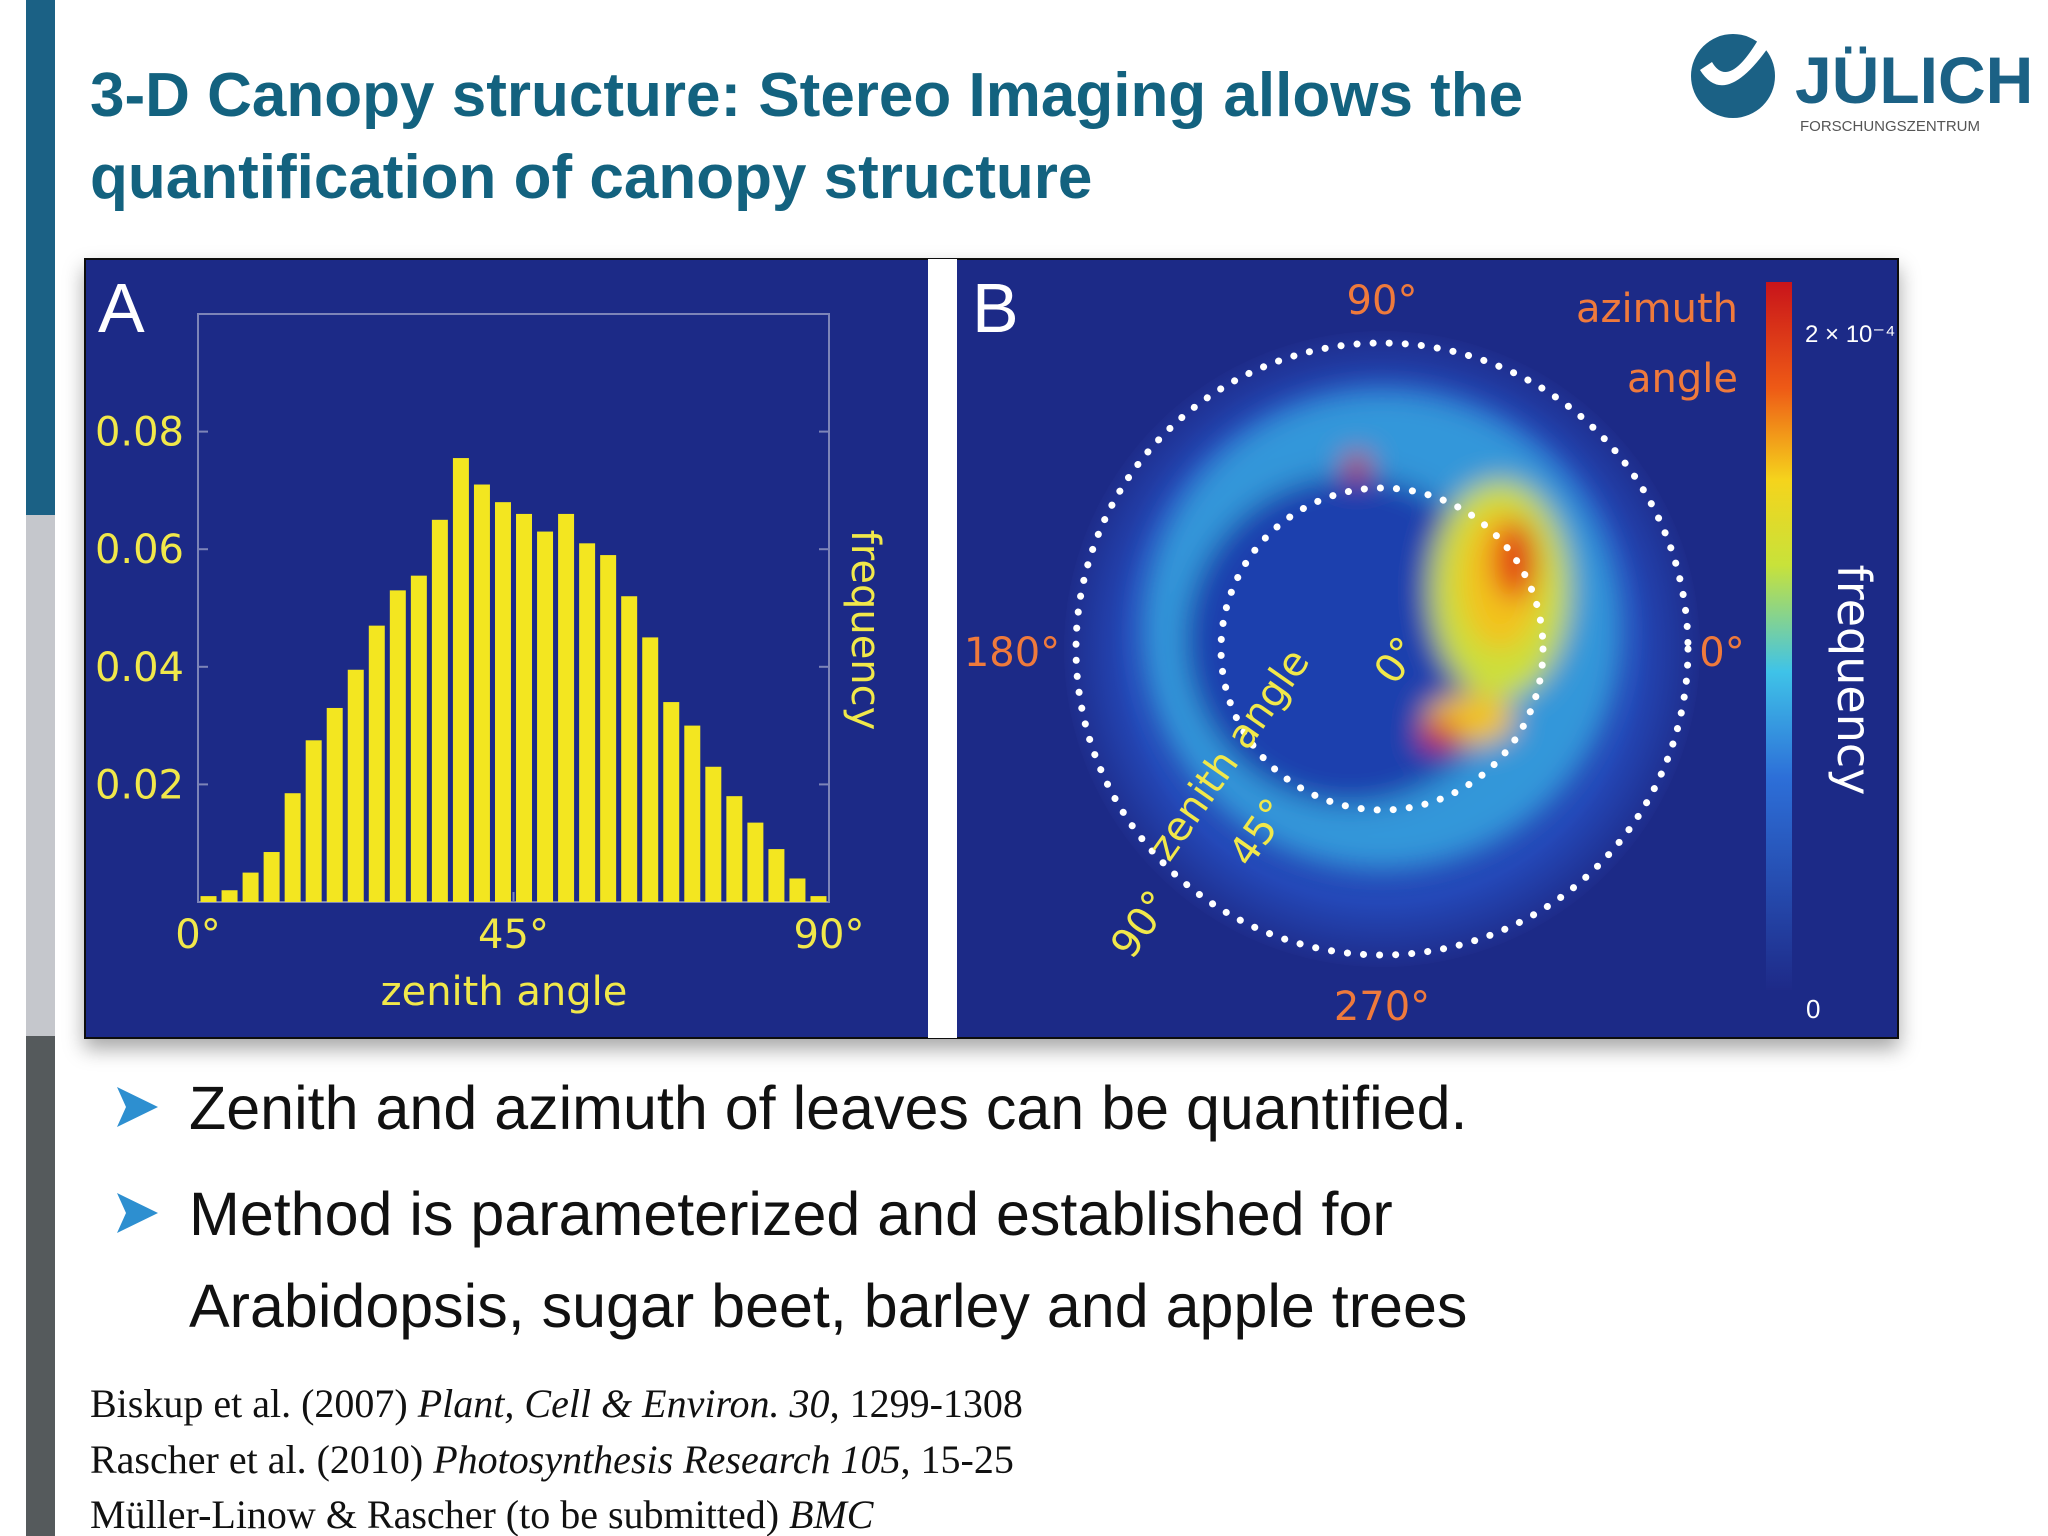 The width and height of the screenshot is (2048, 1536). I want to click on x-tick-label: 45°, so click(513, 935).